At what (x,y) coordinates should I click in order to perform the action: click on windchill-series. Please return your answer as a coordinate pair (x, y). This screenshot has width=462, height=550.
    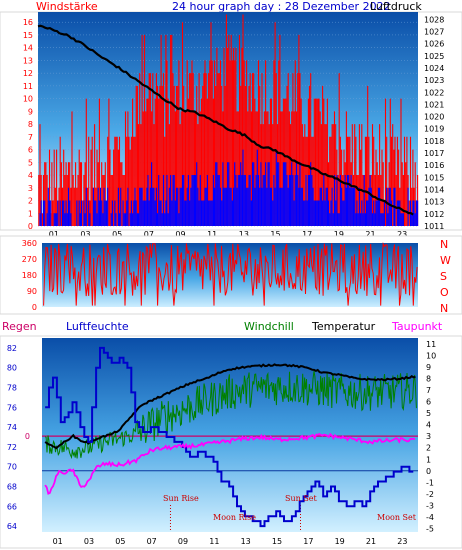
    Looking at the image, I should click on (230, 415).